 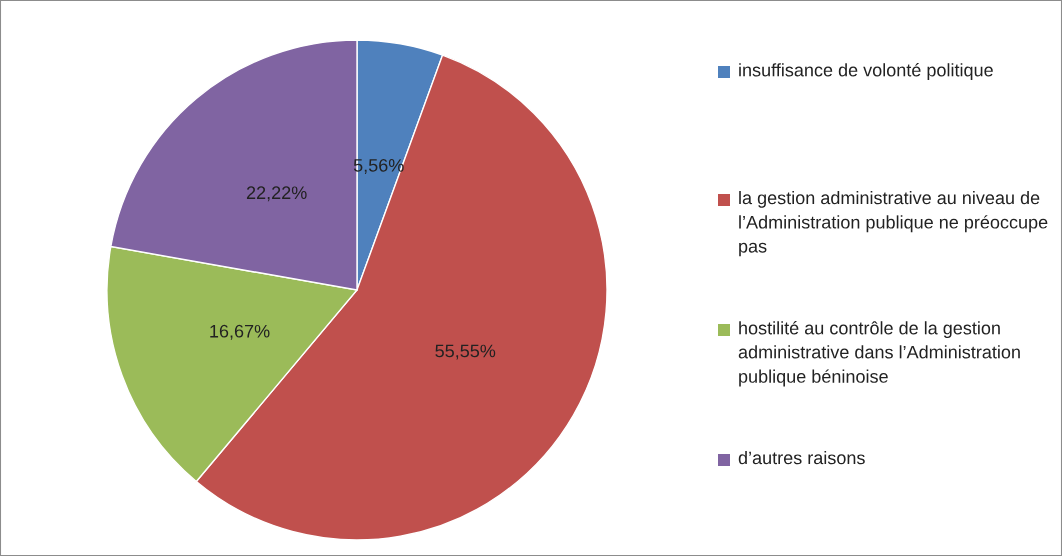 I want to click on data-label: 16,67%, so click(x=240, y=332).